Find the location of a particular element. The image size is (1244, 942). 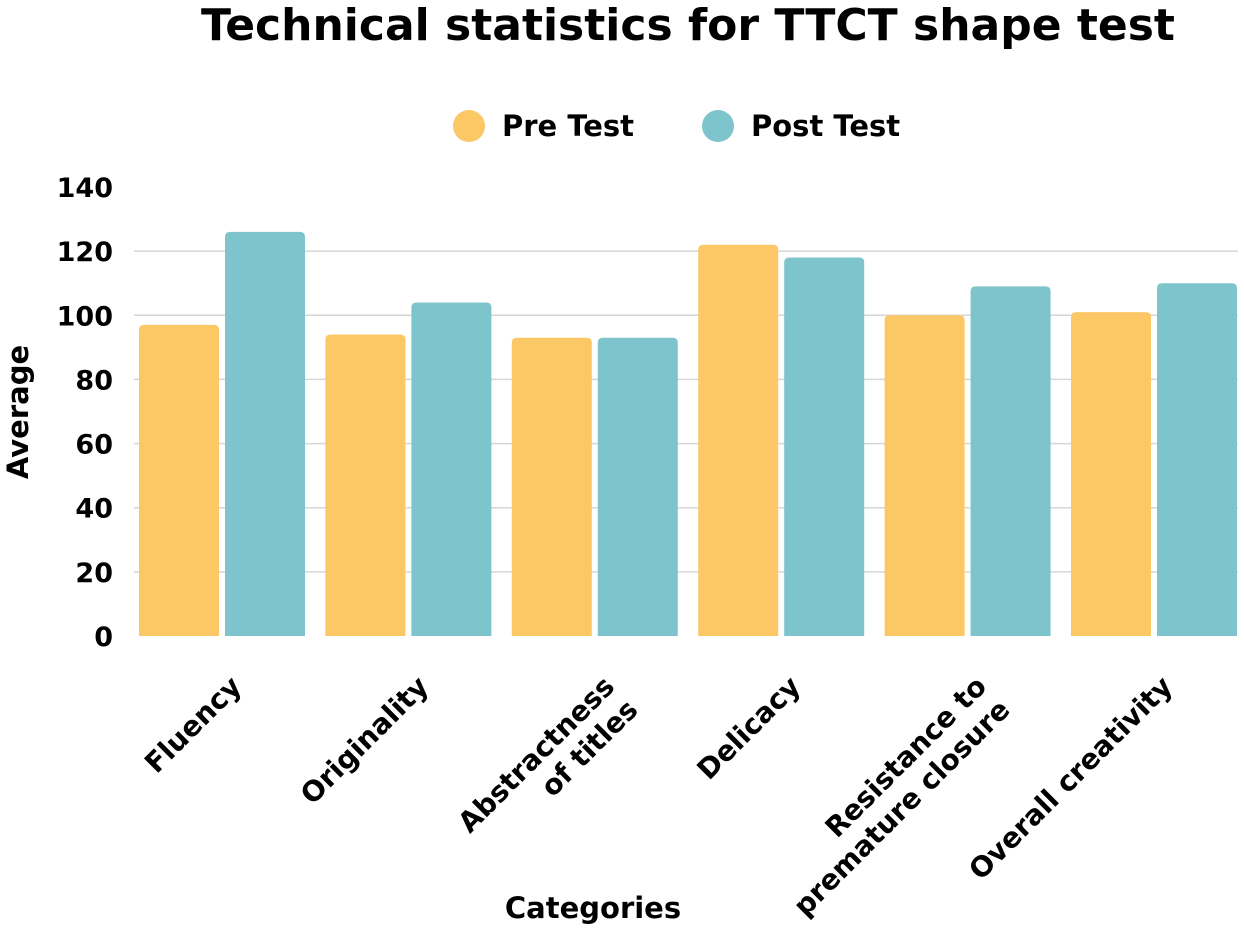

bar-pre-test-originality is located at coordinates (365, 485).